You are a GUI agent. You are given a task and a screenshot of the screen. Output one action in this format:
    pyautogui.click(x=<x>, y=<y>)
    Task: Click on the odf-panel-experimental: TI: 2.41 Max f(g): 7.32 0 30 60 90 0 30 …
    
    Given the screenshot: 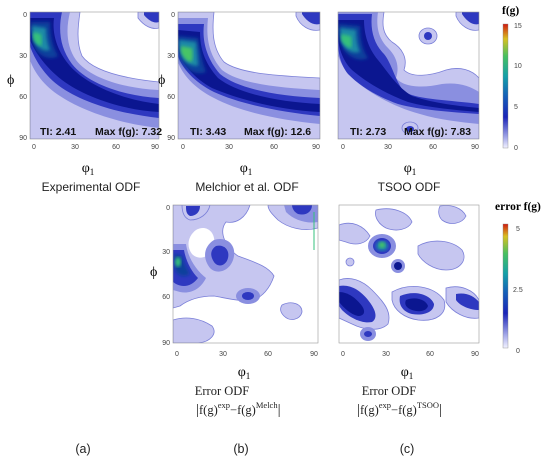 What is the action you would take?
    pyautogui.click(x=84, y=102)
    